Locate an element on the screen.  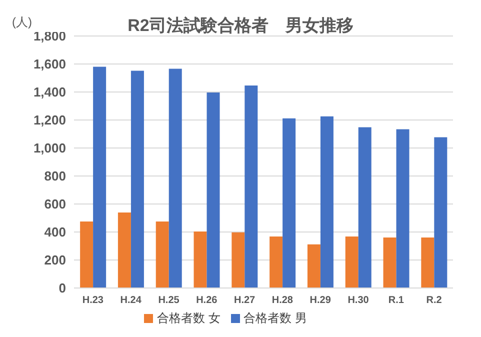
x-tick-label: H.25 is located at coordinates (169, 300).